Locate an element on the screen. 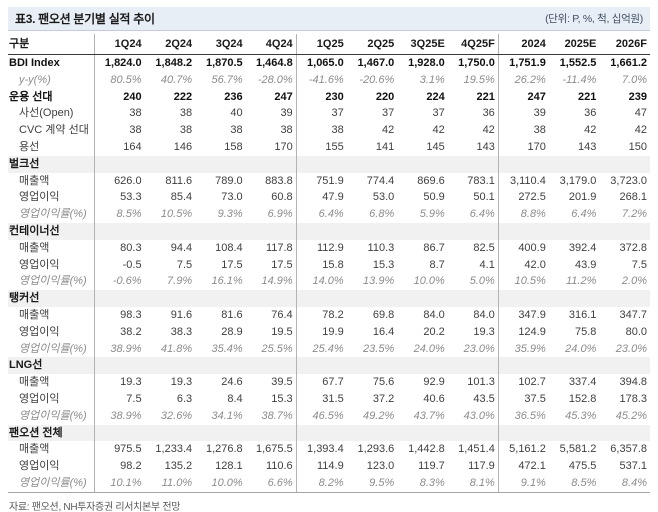 Image resolution: width=658 pixels, height=512 pixels. section-header-row: LNG선 is located at coordinates (329, 366).